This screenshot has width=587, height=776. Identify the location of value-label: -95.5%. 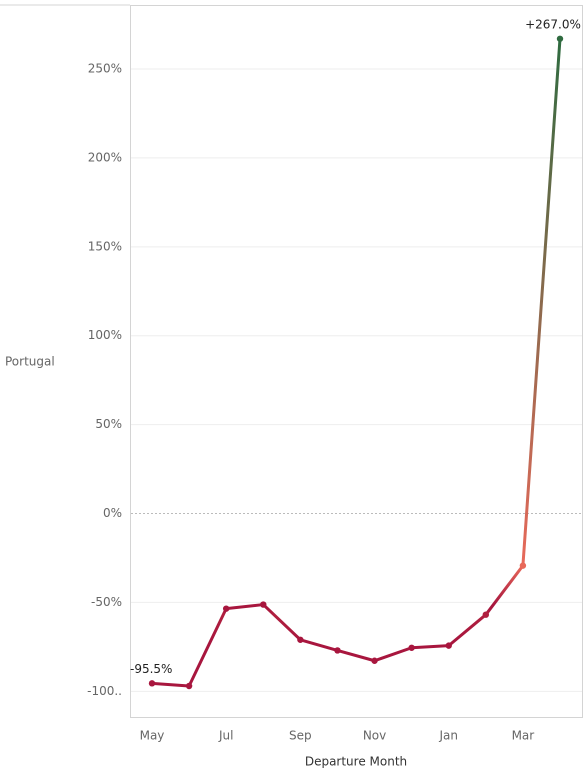
(151, 669).